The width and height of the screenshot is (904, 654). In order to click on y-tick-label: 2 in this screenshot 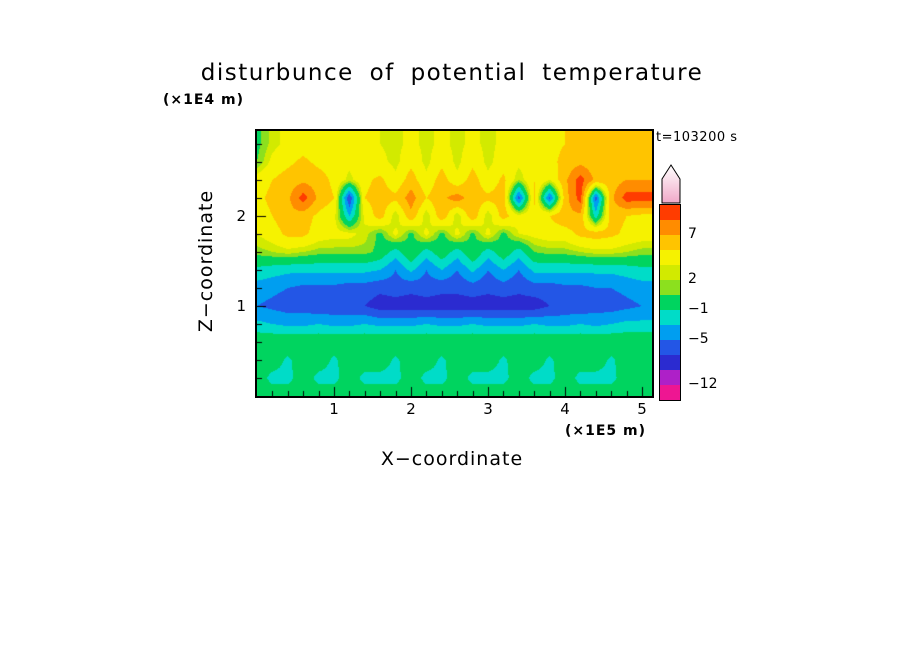, I will do `click(241, 216)`.